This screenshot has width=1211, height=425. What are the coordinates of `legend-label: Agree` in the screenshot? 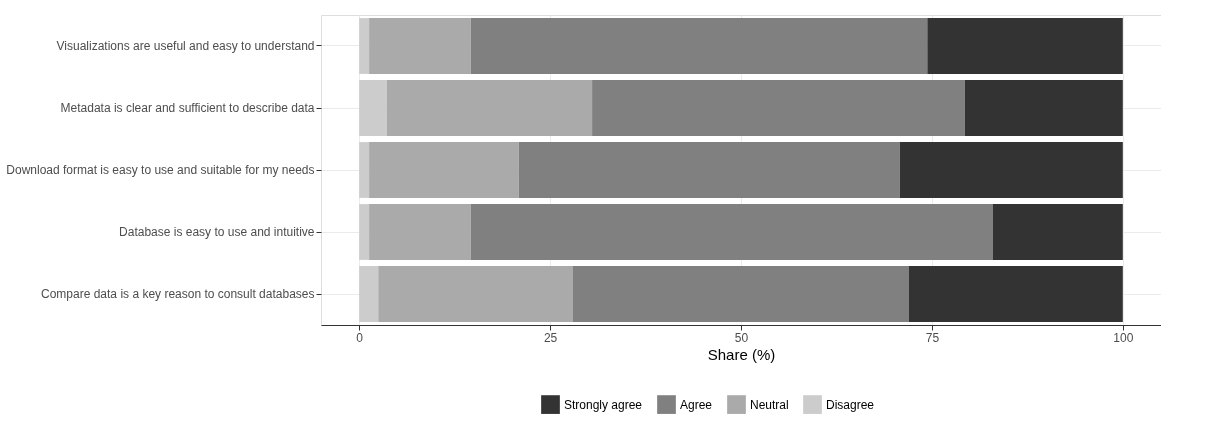 It's located at (696, 404).